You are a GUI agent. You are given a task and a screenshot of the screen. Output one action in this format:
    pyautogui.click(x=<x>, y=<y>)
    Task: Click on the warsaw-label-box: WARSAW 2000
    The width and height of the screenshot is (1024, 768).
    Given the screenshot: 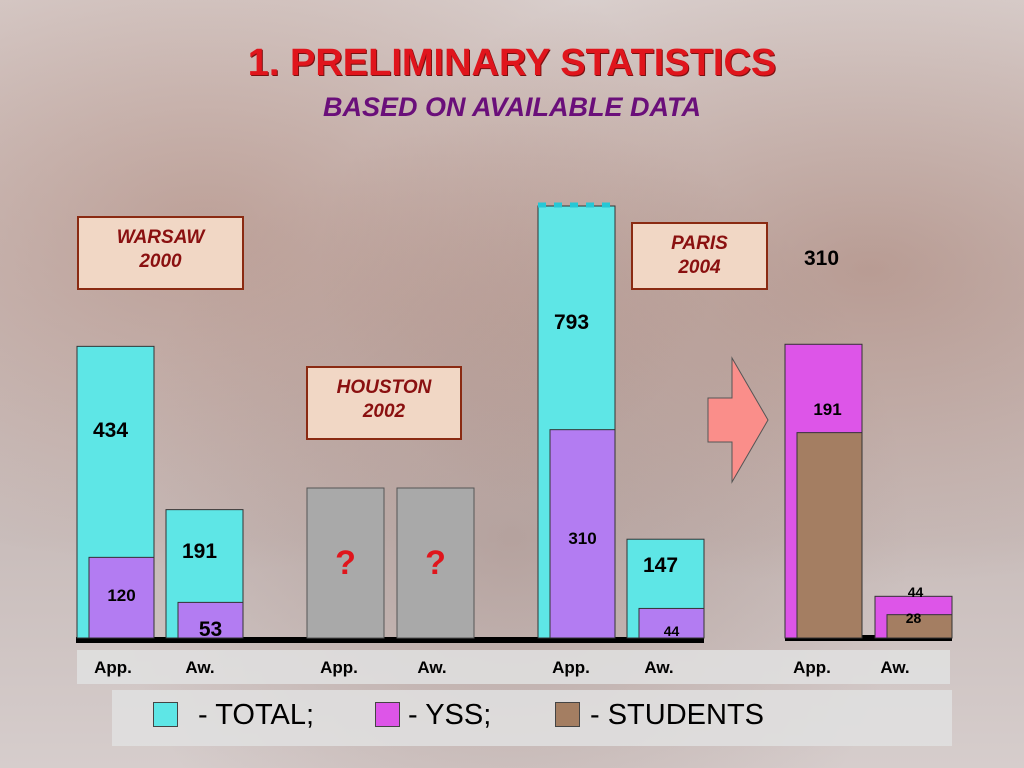 What is the action you would take?
    pyautogui.click(x=160, y=253)
    